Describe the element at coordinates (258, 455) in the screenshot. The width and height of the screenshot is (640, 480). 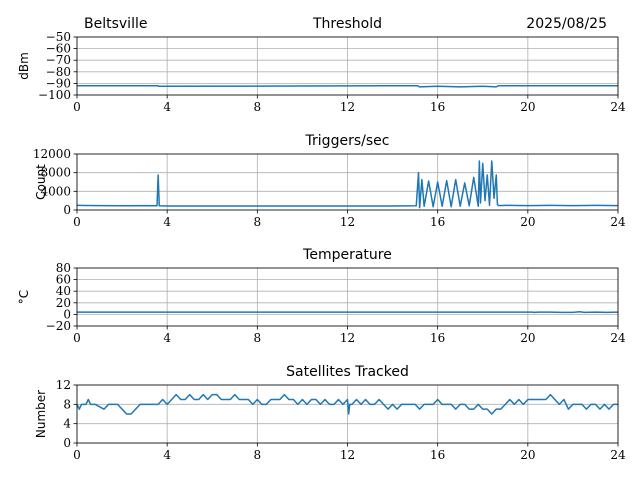
I see `panel-4-xtick-label: 8` at that location.